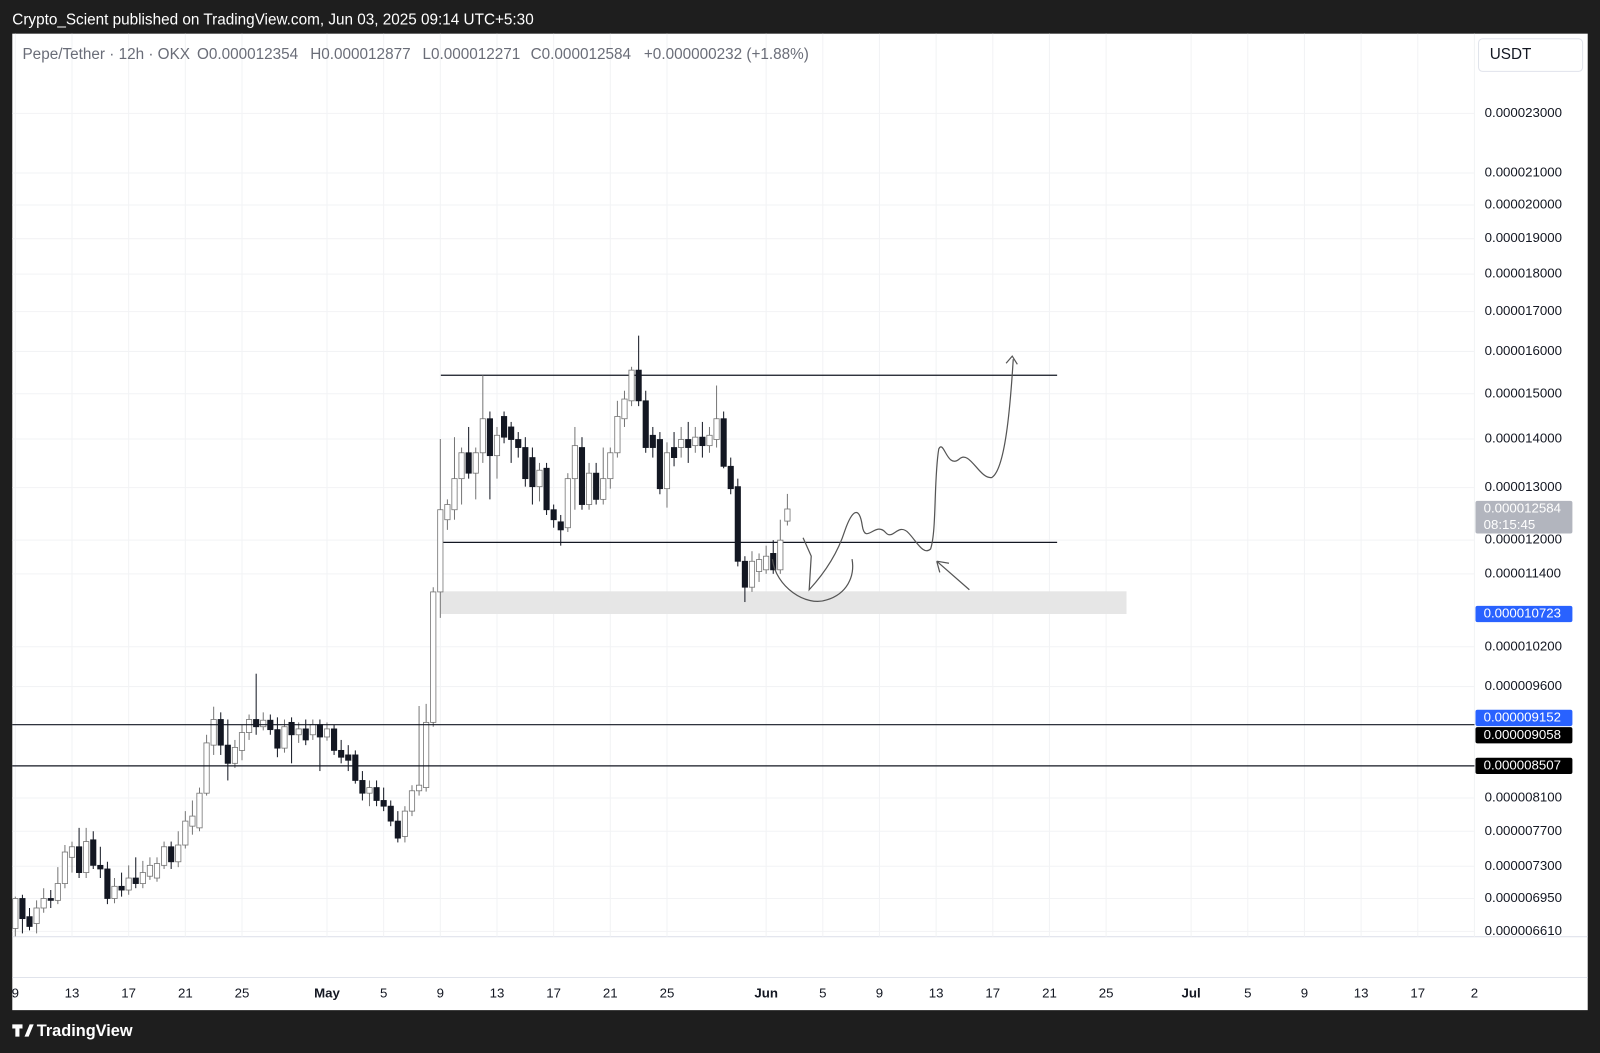 This screenshot has height=1053, width=1600. Describe the element at coordinates (242, 992) in the screenshot. I see `x-tick-label: 25` at that location.